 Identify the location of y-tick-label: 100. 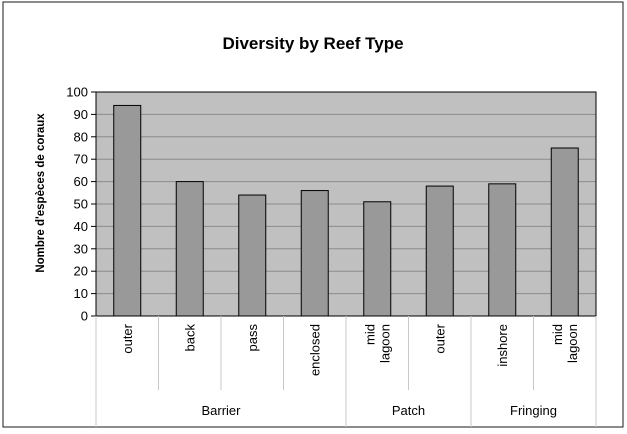
(77, 92).